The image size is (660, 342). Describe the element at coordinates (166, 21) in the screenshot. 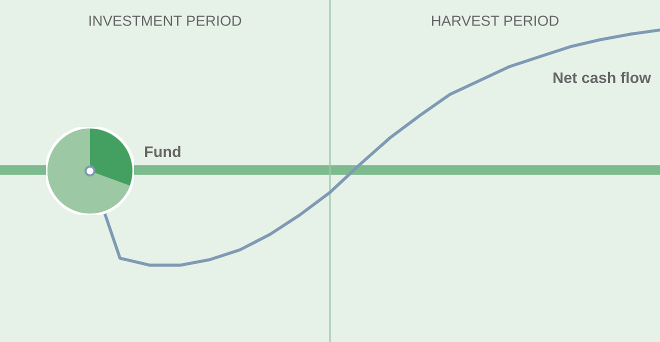

I see `text: INVESTMENT PERIOD` at that location.